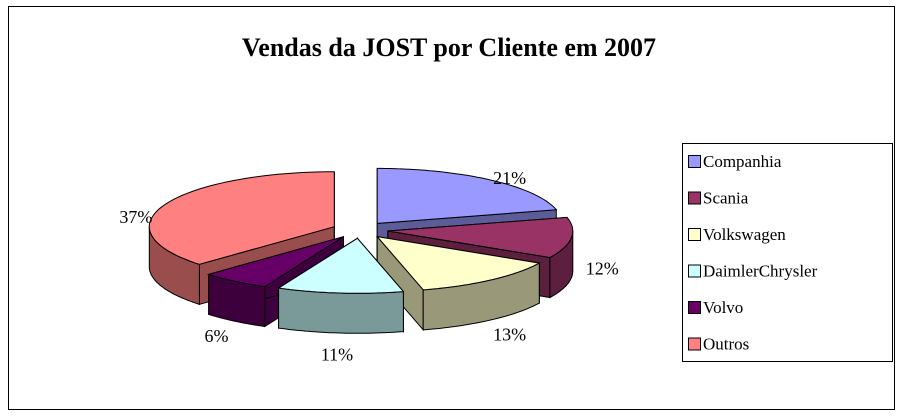 This screenshot has width=898, height=417. What do you see at coordinates (337, 355) in the screenshot?
I see `data-label: 11%` at bounding box center [337, 355].